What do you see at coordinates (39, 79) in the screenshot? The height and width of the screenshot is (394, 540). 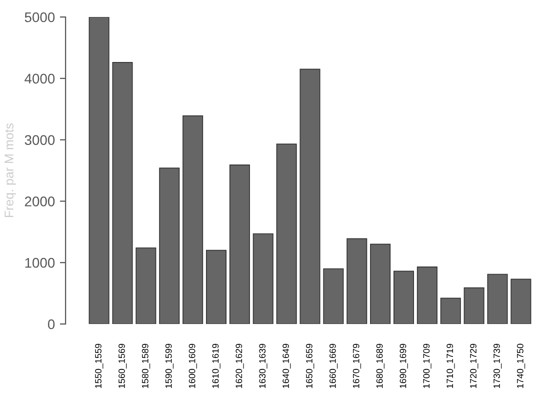 I see `y-tick-label: 4000` at bounding box center [39, 79].